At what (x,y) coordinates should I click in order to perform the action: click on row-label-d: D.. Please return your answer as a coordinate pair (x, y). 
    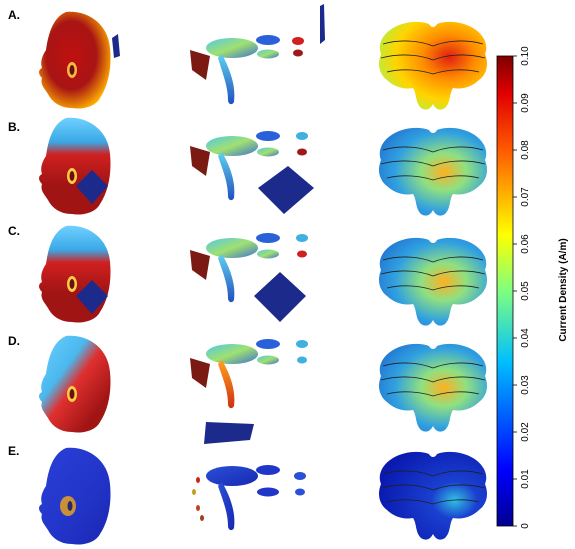
    Looking at the image, I should click on (14, 341).